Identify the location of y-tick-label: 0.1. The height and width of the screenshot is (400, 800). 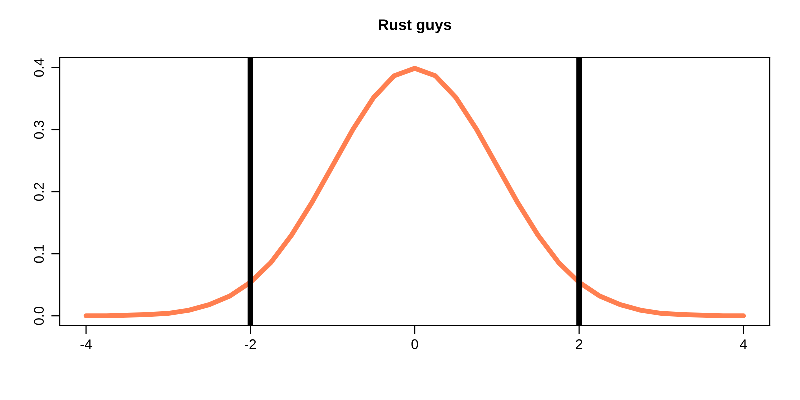
(39, 254).